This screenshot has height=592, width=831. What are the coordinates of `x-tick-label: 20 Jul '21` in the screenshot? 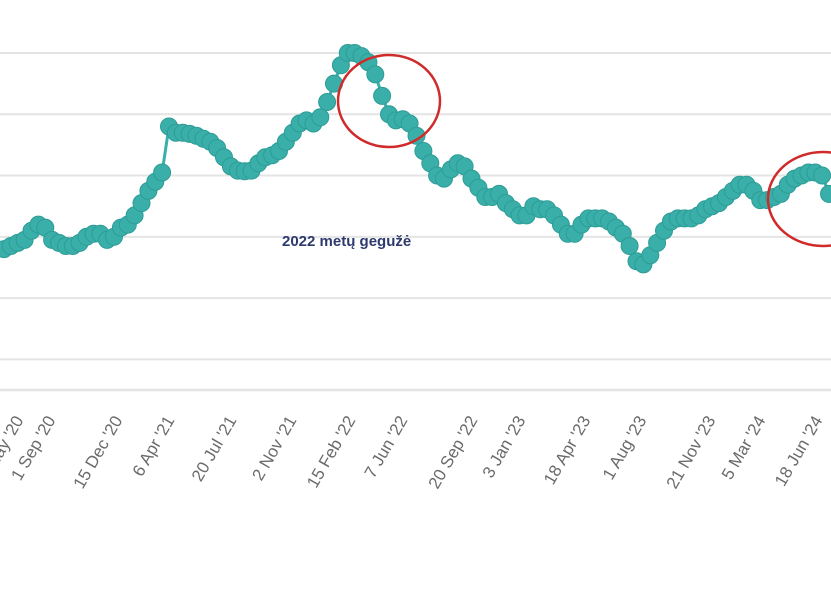 It's located at (214, 449).